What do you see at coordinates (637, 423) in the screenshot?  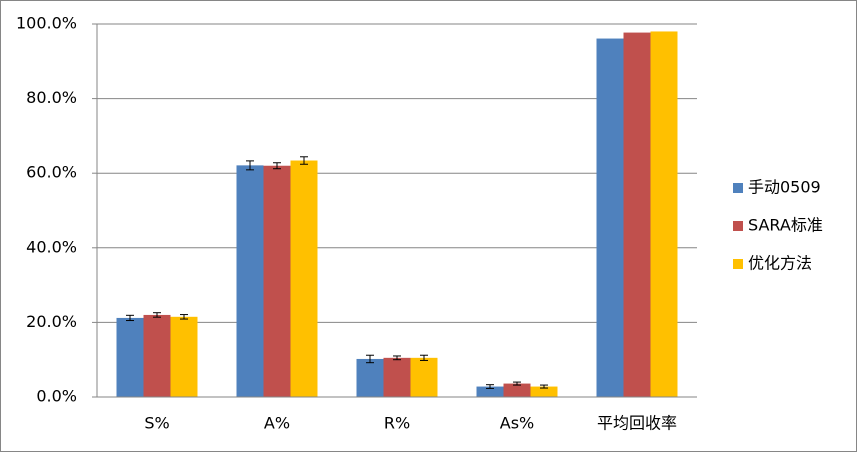 I see `x-tick-label: 平均回收率` at bounding box center [637, 423].